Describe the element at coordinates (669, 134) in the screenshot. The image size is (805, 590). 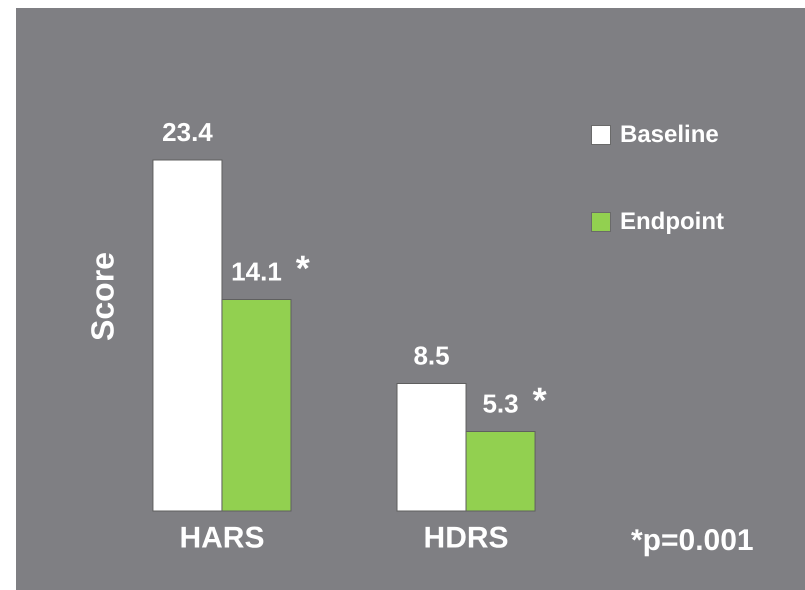
I see `legend-label: Baseline` at that location.